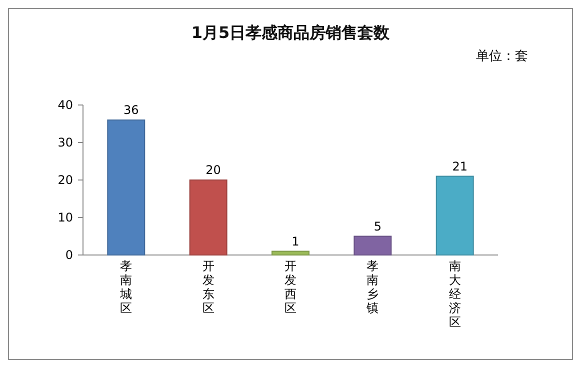 This screenshot has height=368, width=581. What do you see at coordinates (208, 287) in the screenshot?
I see `x-tick-label: 开发东区` at bounding box center [208, 287].